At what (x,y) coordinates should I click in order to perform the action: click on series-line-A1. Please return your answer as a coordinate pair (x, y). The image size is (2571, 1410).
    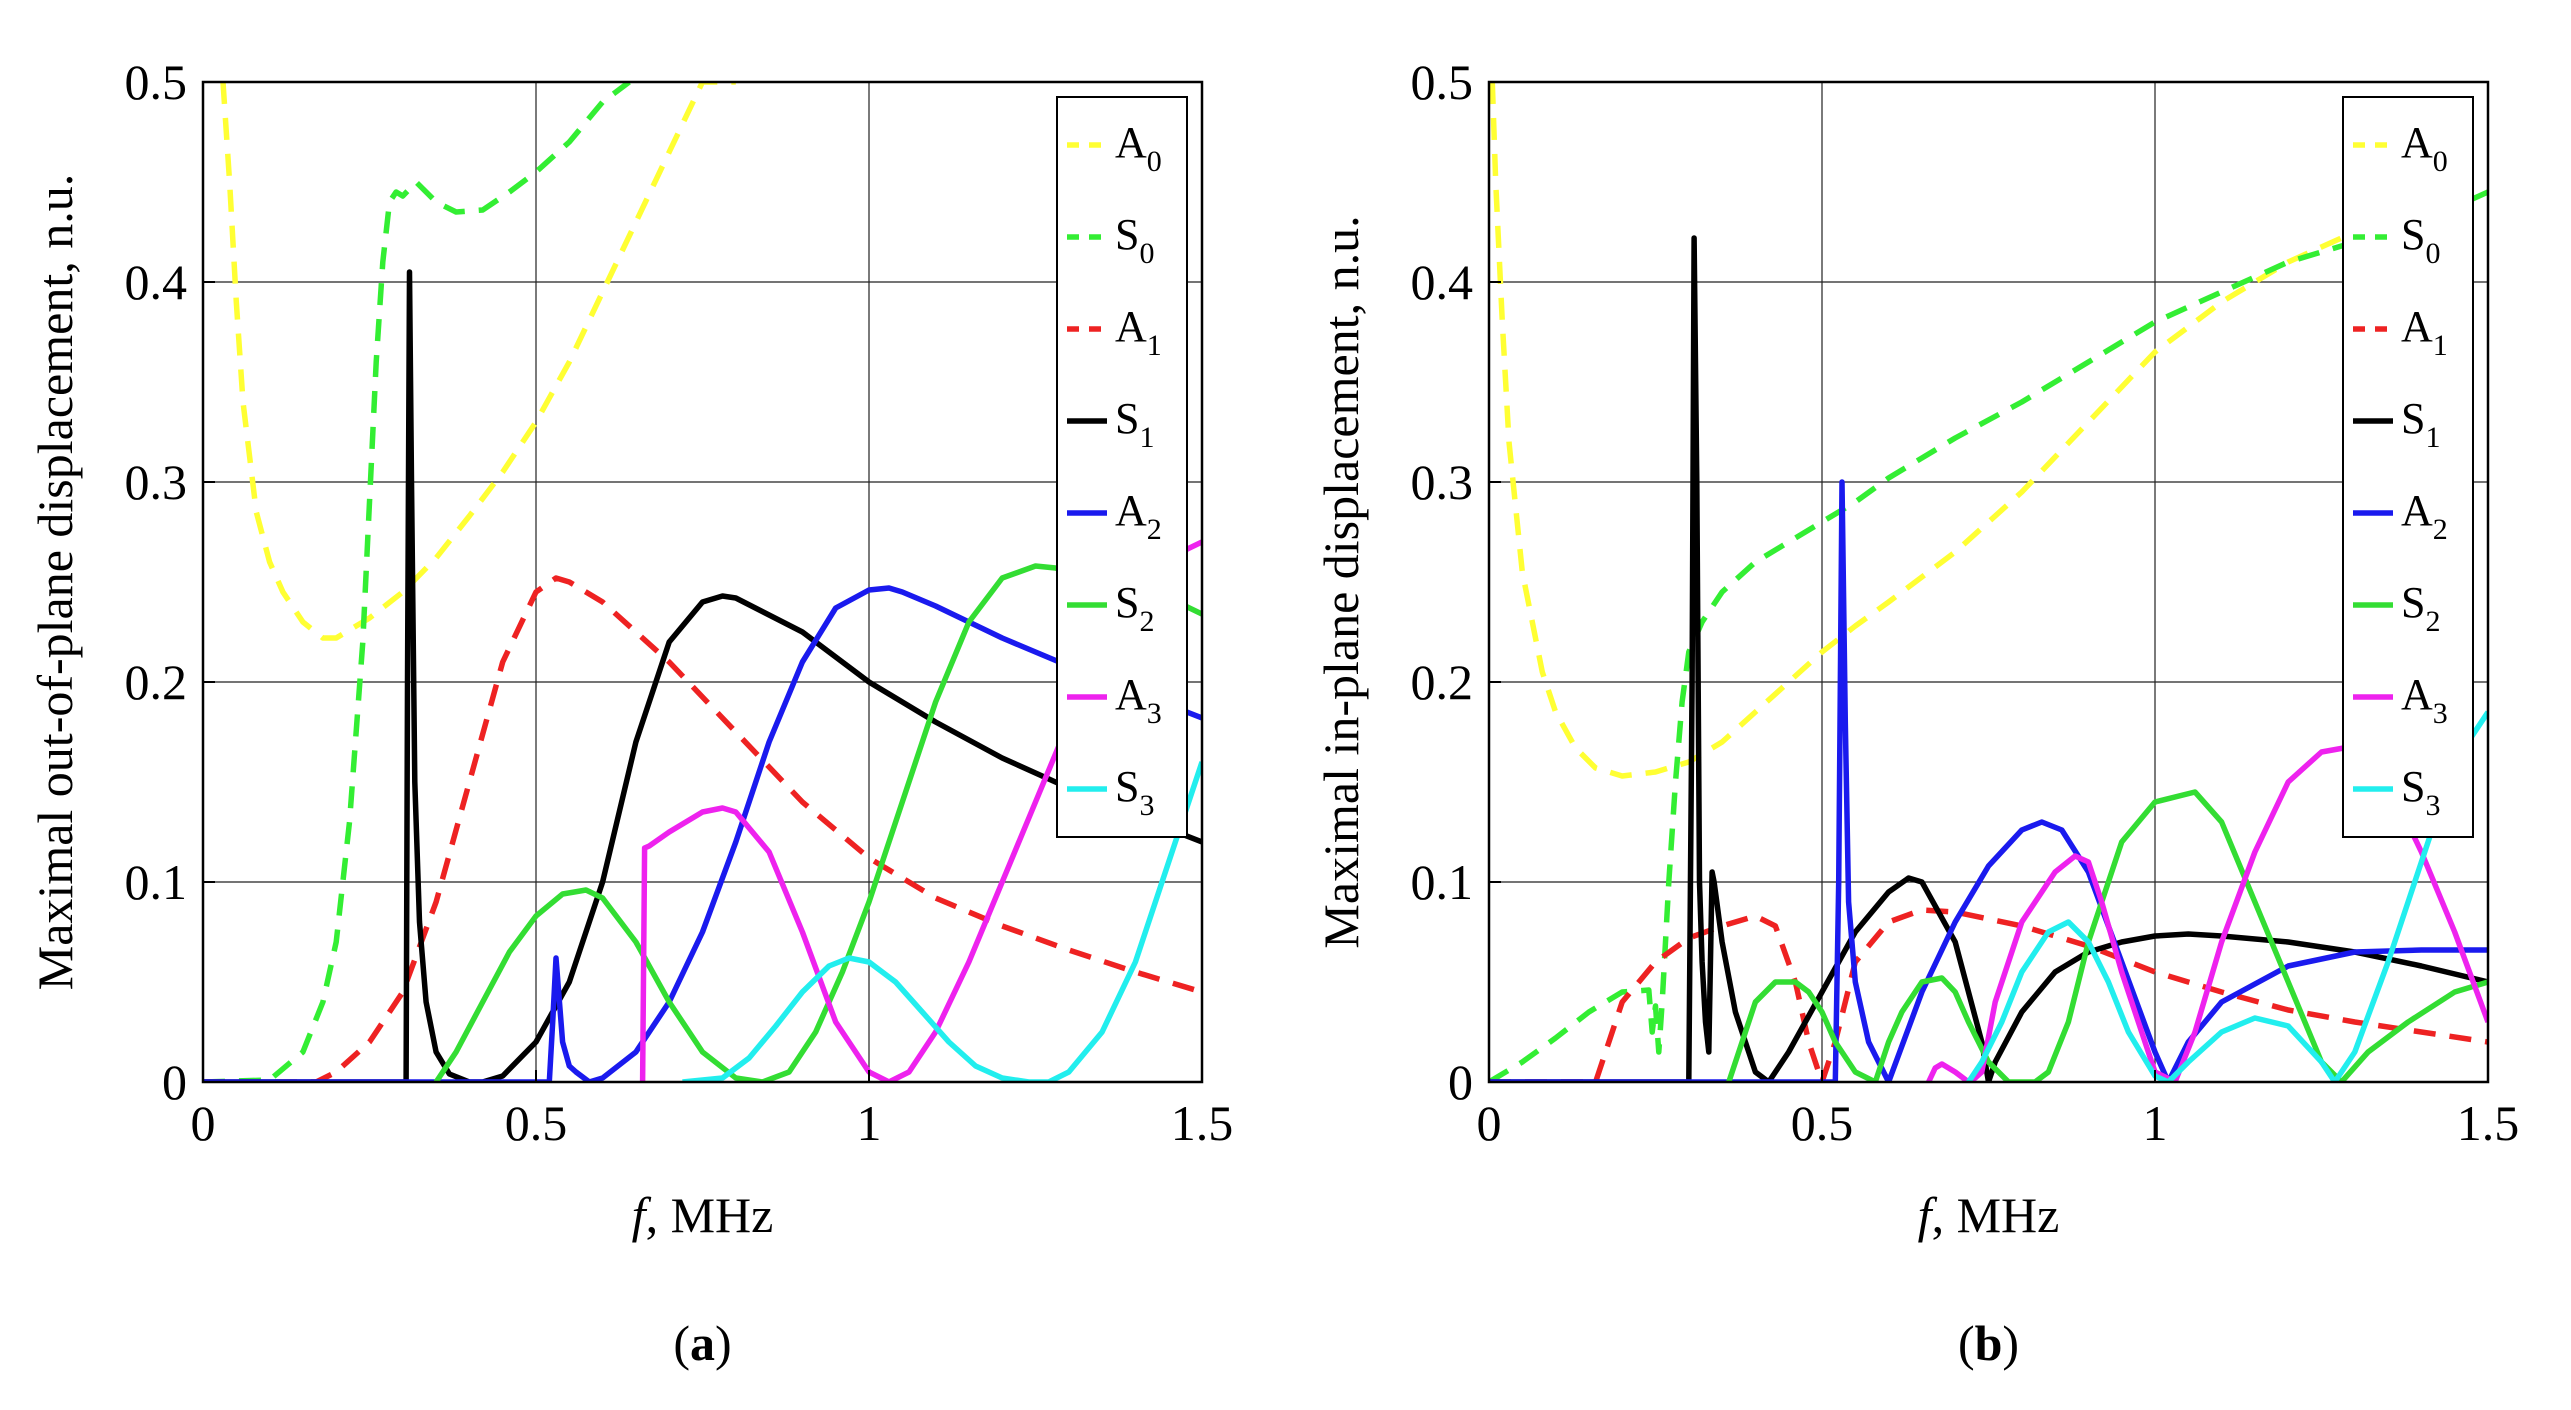
    Looking at the image, I should click on (702, 828).